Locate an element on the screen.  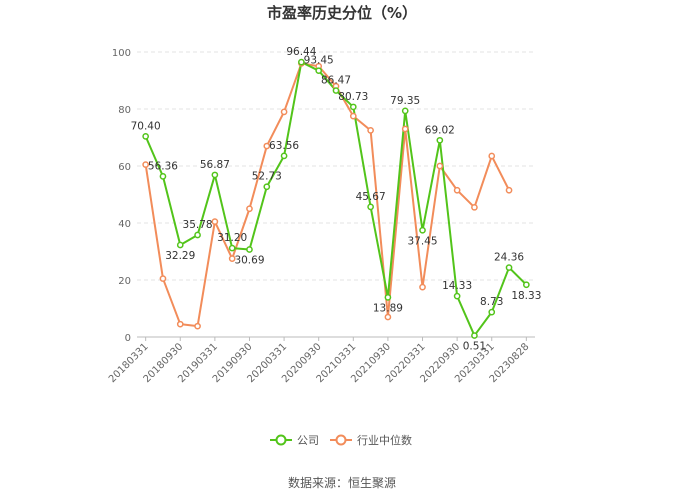
company-data-label: 32.29 is located at coordinates (180, 256).